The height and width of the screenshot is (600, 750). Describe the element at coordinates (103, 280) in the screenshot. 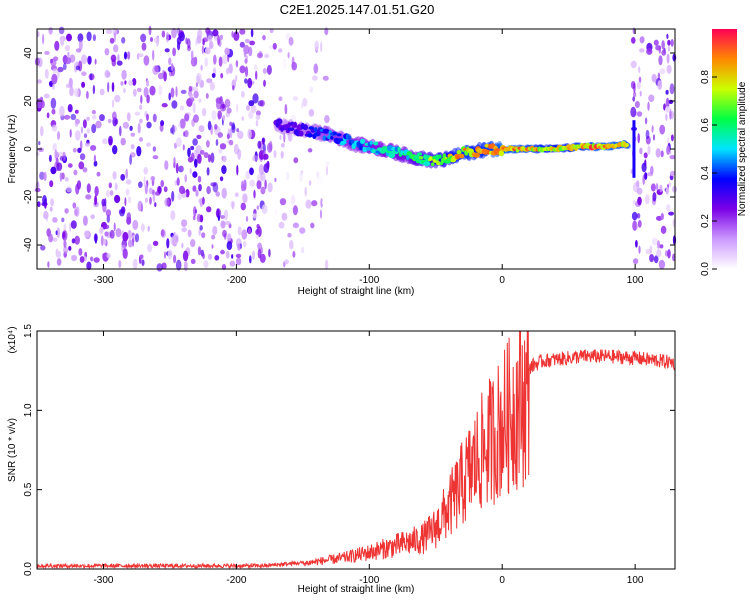

I see `x-tick-label: -300` at that location.